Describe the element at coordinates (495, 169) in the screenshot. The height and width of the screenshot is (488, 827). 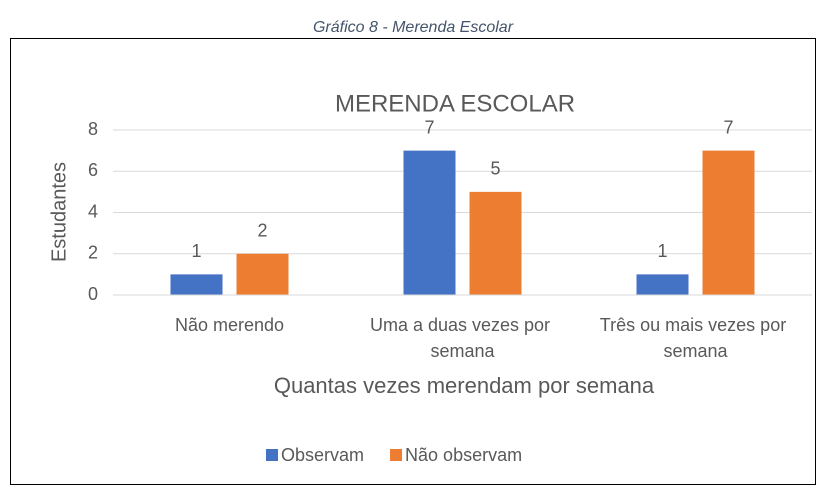
I see `data-label: 5` at that location.